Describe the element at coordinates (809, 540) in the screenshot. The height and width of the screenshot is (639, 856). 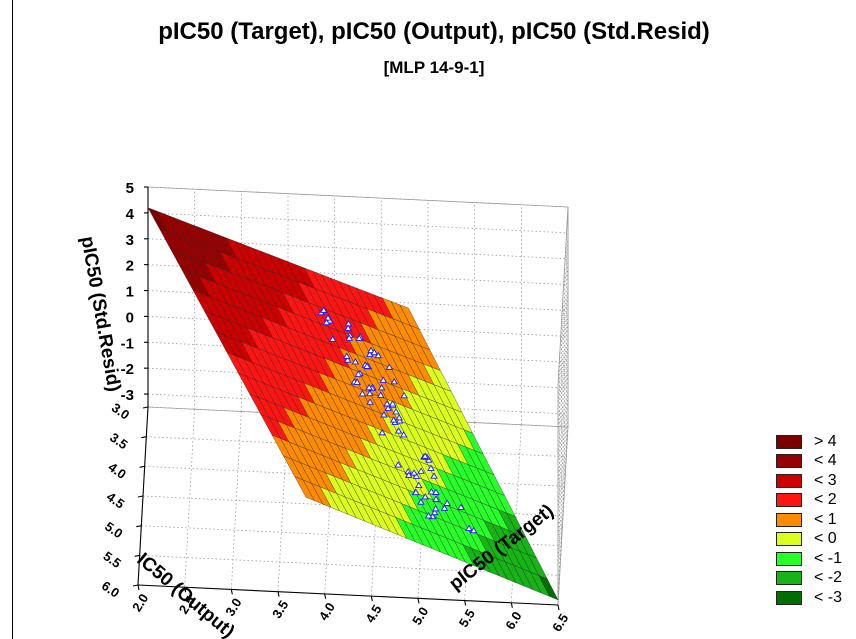
I see `legend-item: < 0` at that location.